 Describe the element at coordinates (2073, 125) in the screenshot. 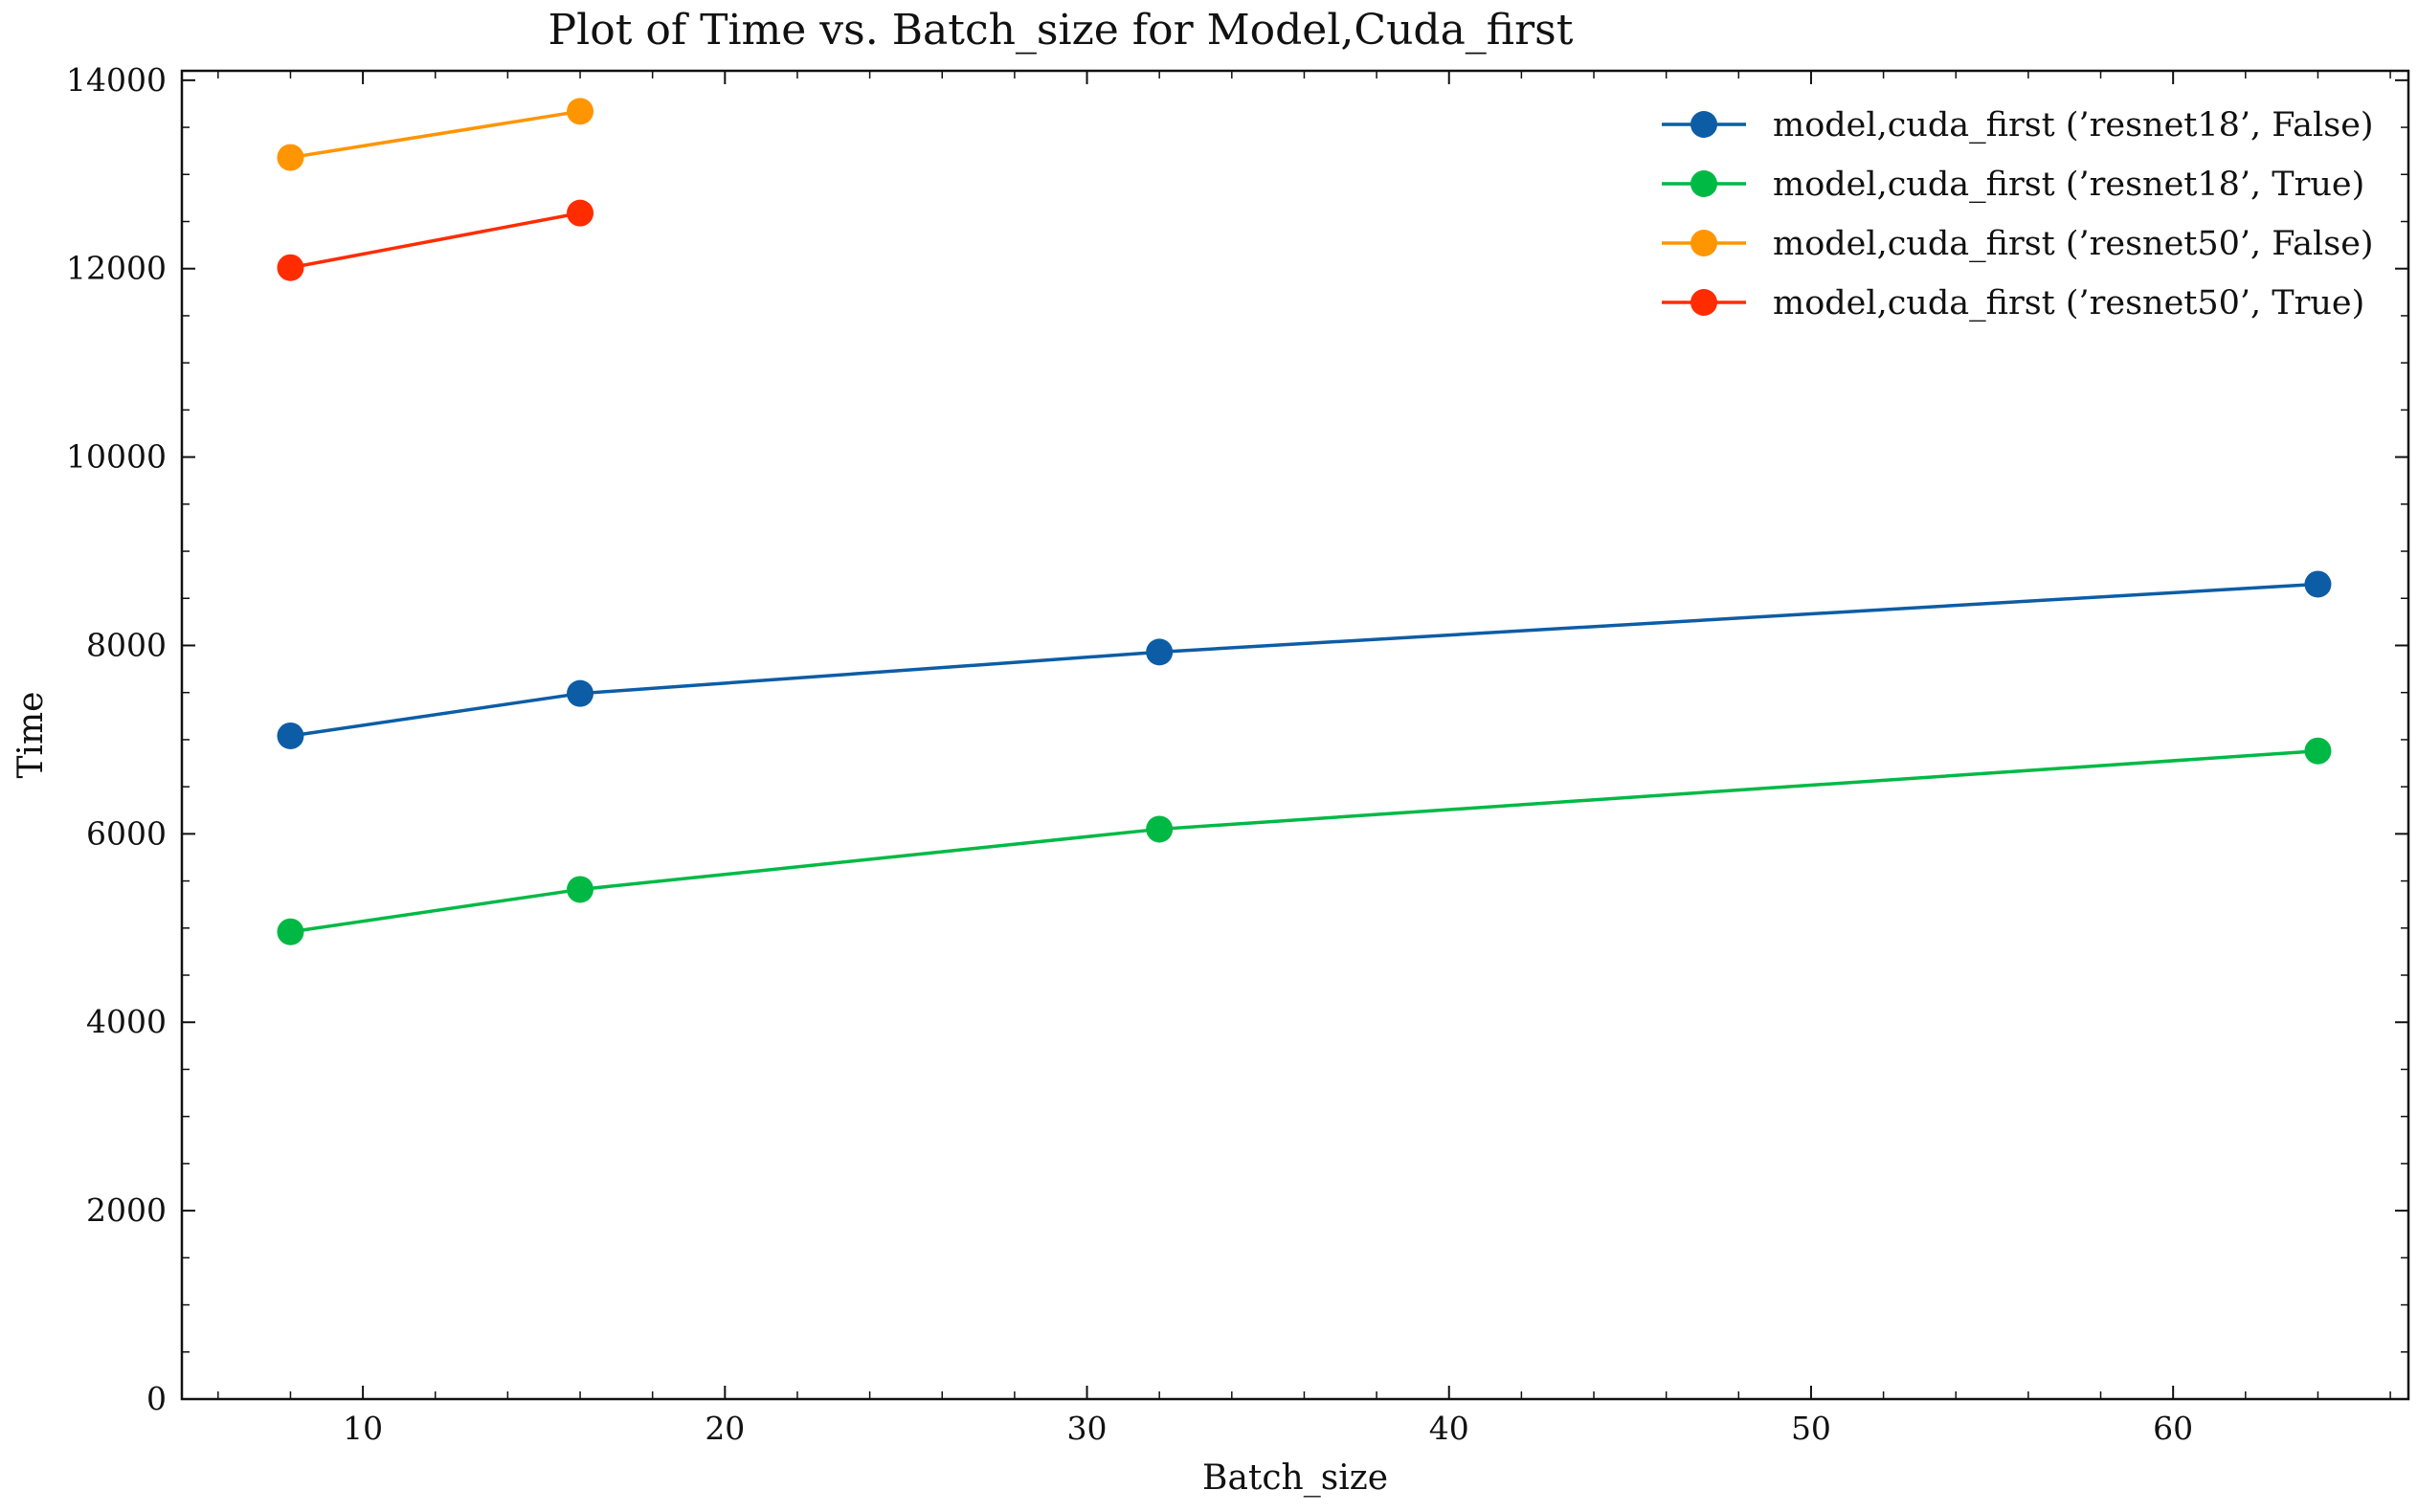

I see `legend-label: model,cuda_first (’resnet18’, False)` at that location.